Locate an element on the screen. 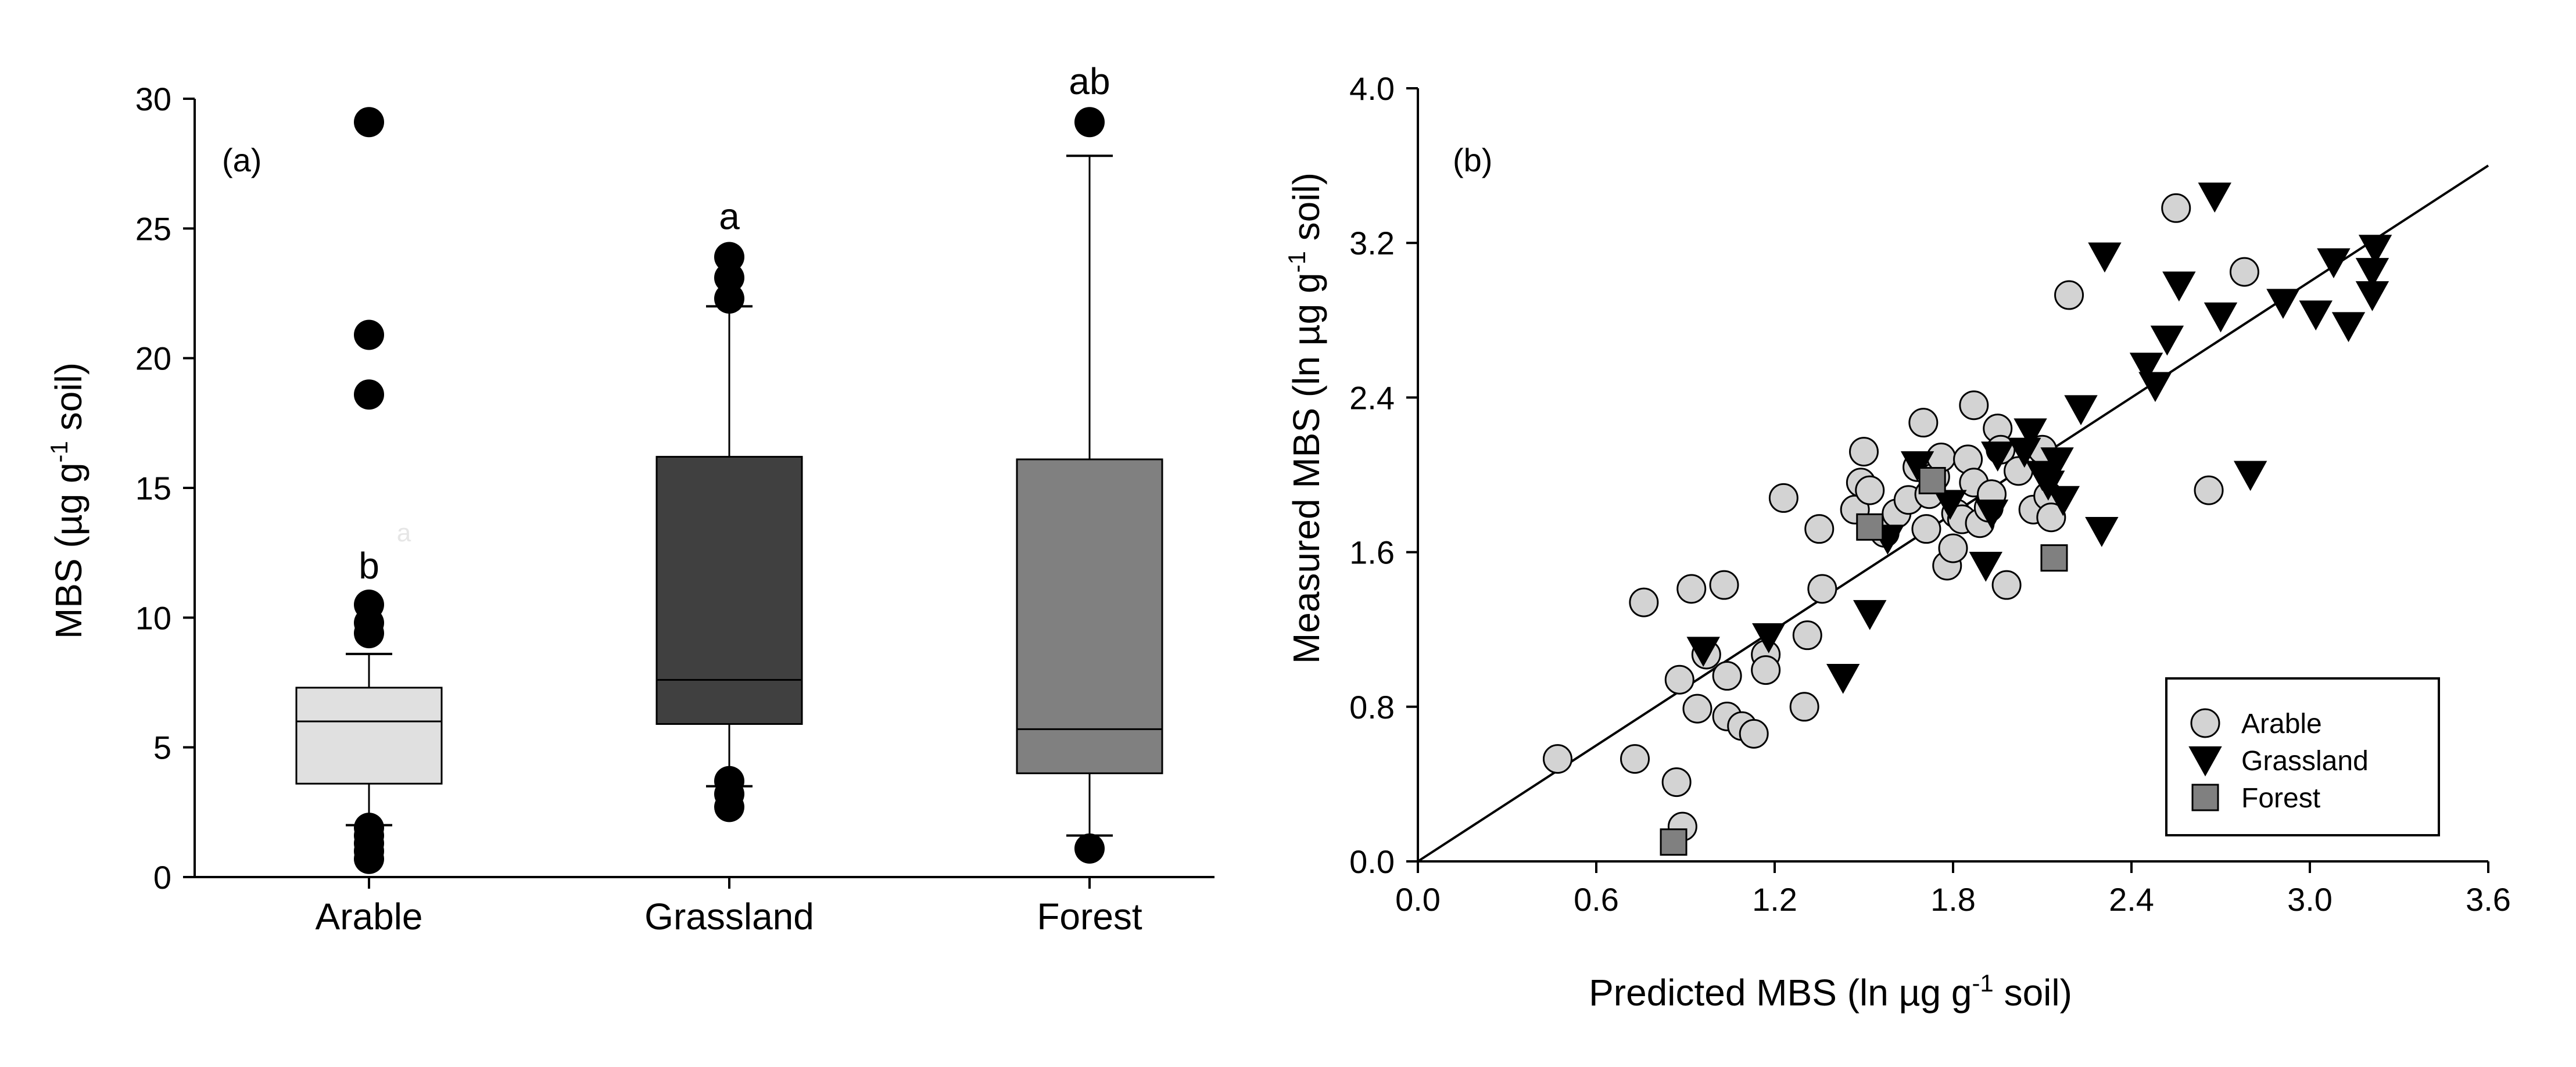 Image resolution: width=2576 pixels, height=1067 pixels. x-tick-label-b: 0.0 is located at coordinates (1418, 900).